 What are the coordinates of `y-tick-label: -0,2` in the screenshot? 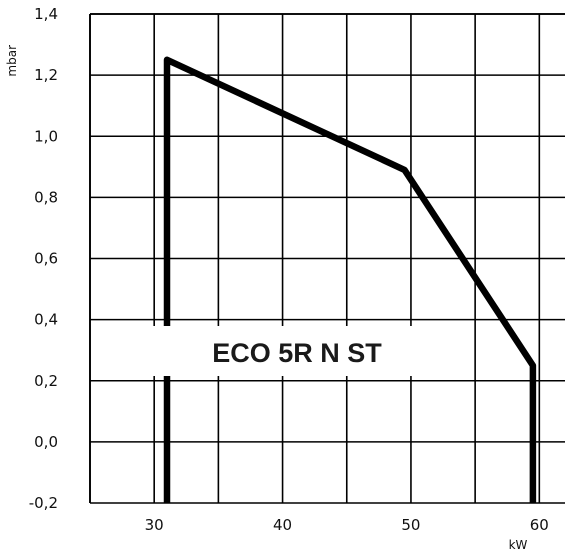 It's located at (43, 503).